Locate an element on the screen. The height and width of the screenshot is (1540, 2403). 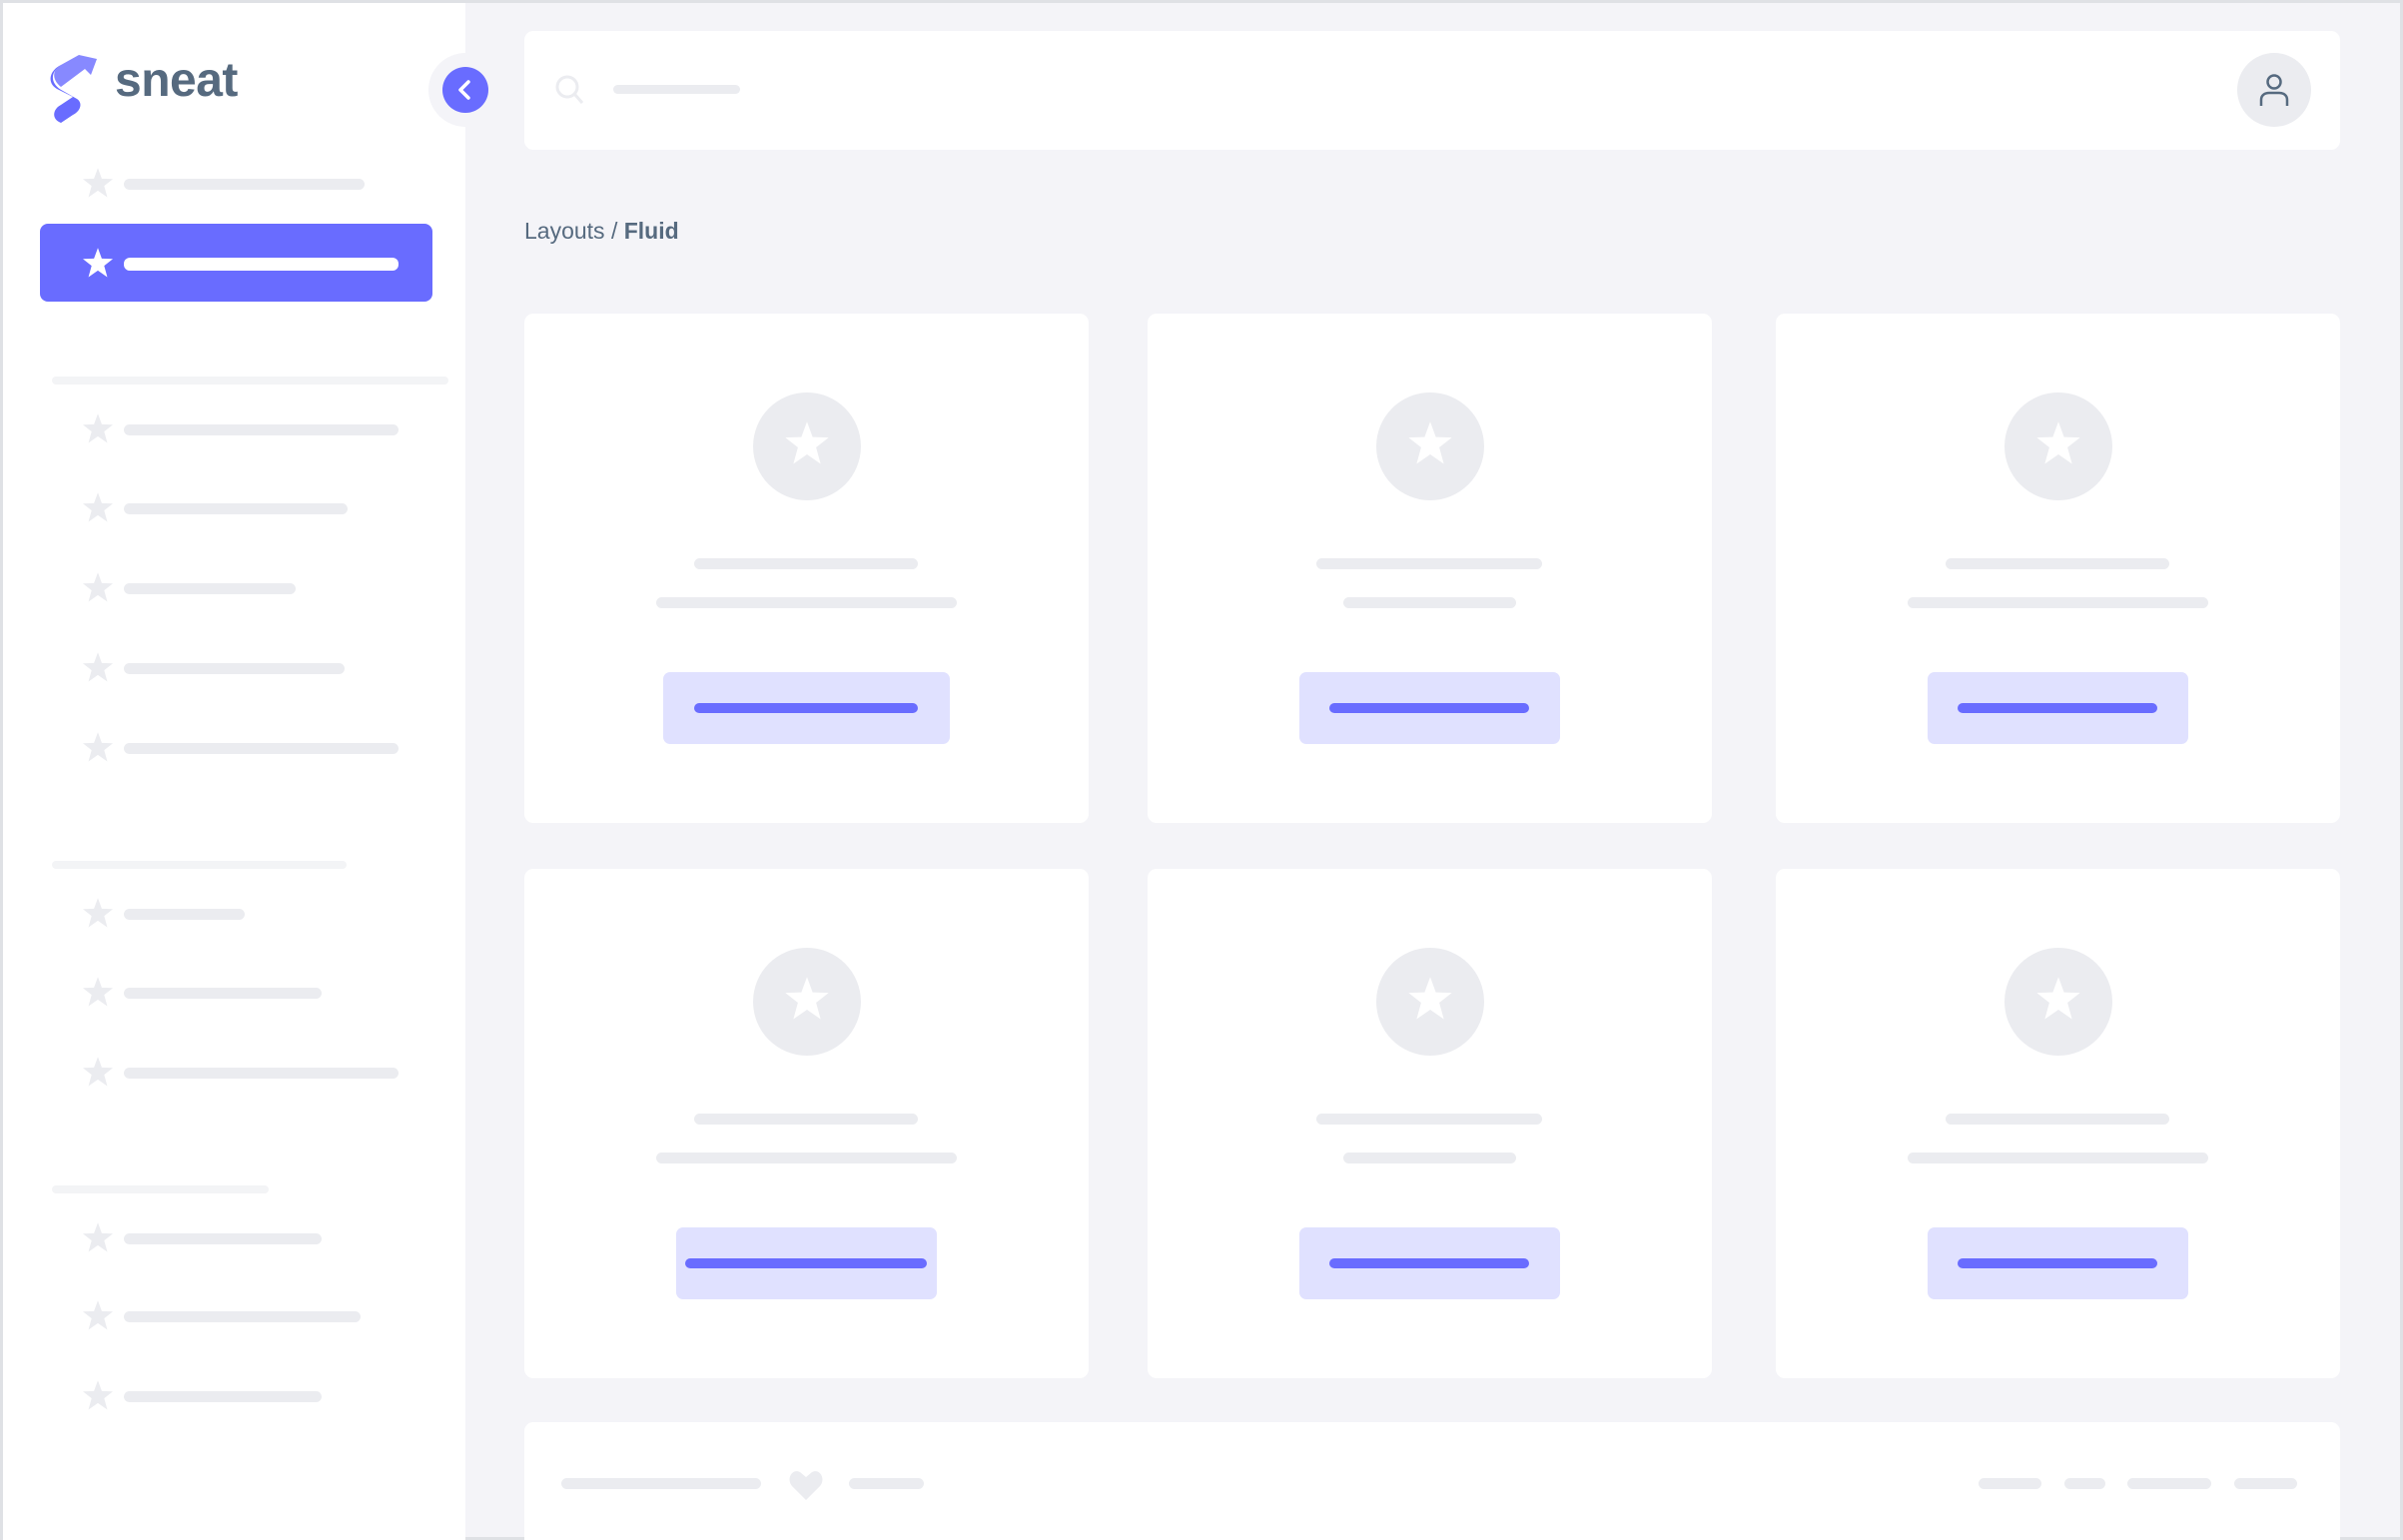
footer is located at coordinates (1432, 1481).